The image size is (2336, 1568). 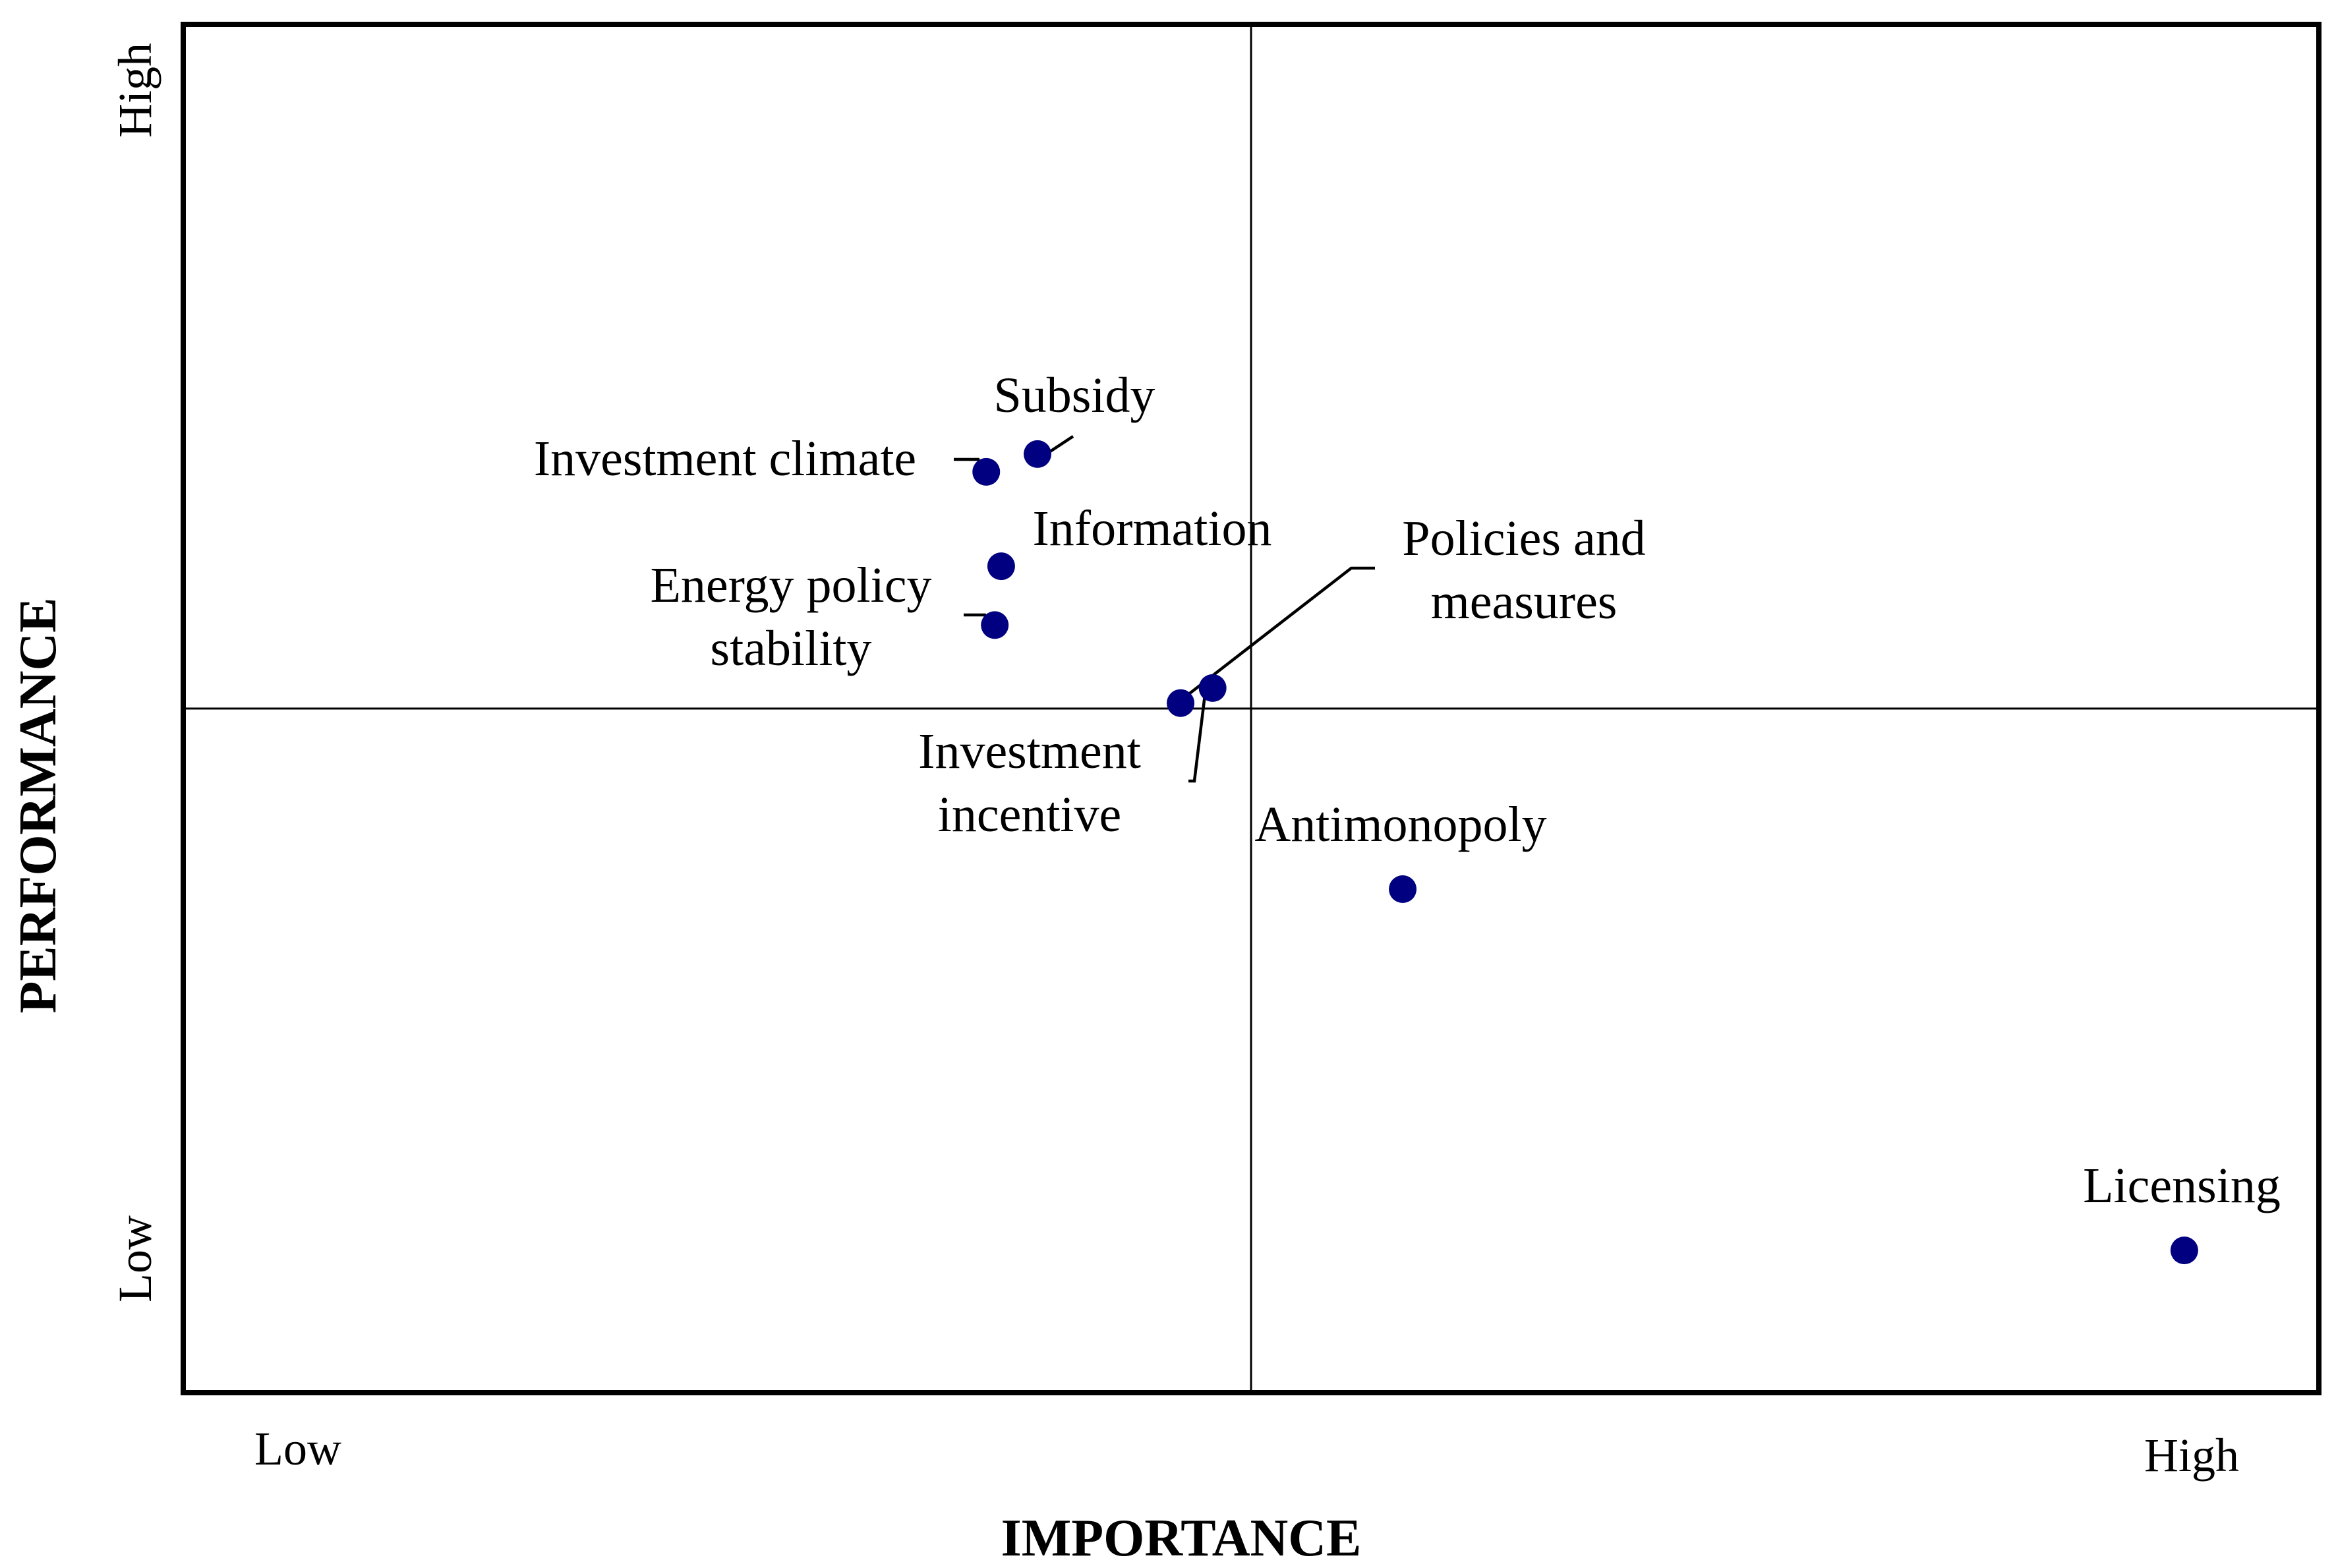 I want to click on label-investment-climate: Investment climate, so click(x=725, y=458).